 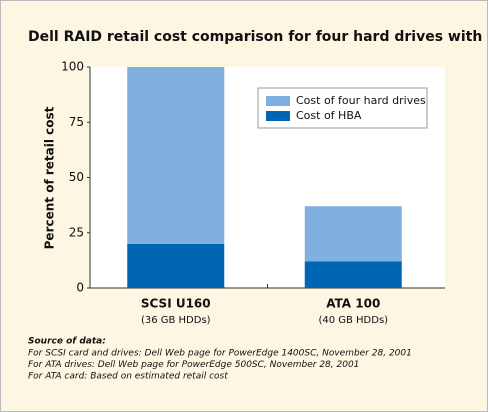 I want to click on y-tick-label: 75, so click(x=76, y=122).